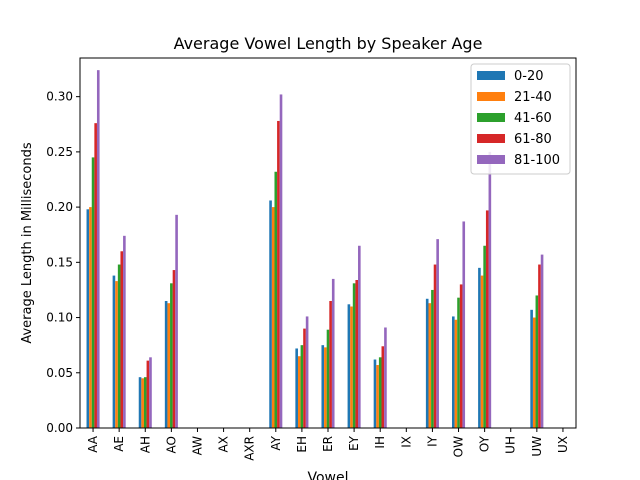 Image resolution: width=640 pixels, height=480 pixels. Describe the element at coordinates (171, 444) in the screenshot. I see `x-tick-label-ao: AO` at that location.